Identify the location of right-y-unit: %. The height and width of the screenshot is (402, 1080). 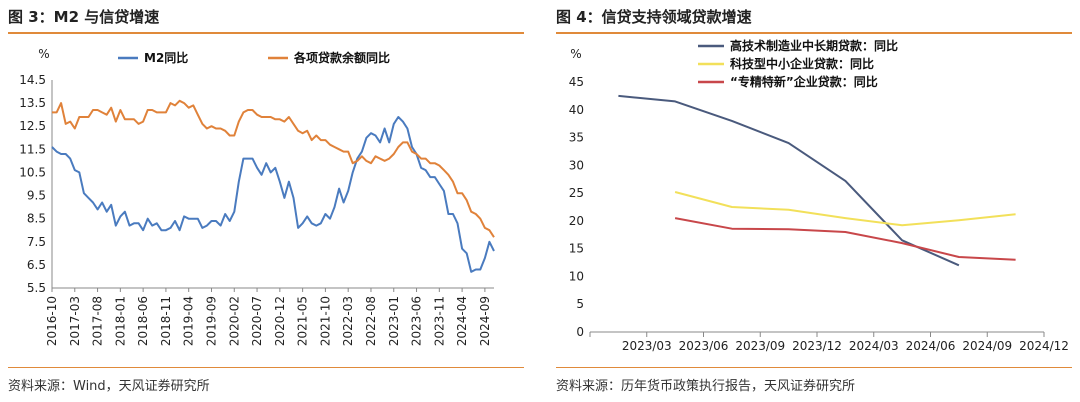
(575, 54).